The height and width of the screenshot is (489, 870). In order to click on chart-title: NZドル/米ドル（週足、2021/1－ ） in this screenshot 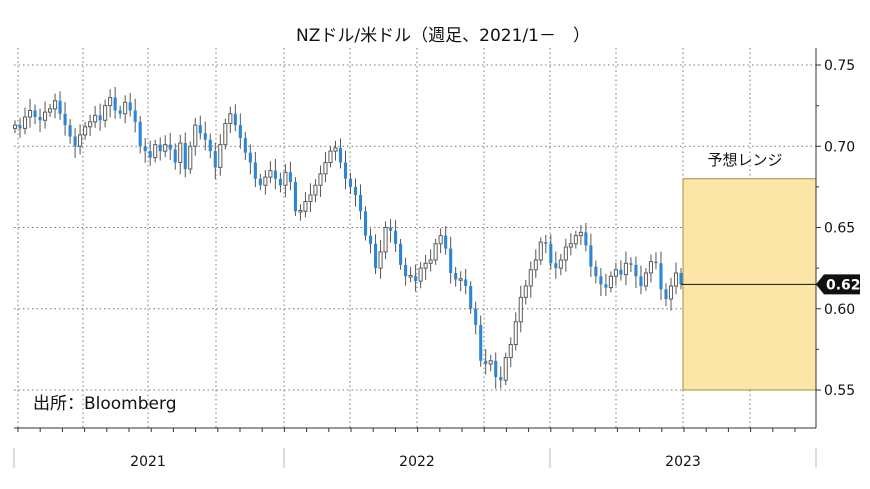, I will do `click(443, 36)`.